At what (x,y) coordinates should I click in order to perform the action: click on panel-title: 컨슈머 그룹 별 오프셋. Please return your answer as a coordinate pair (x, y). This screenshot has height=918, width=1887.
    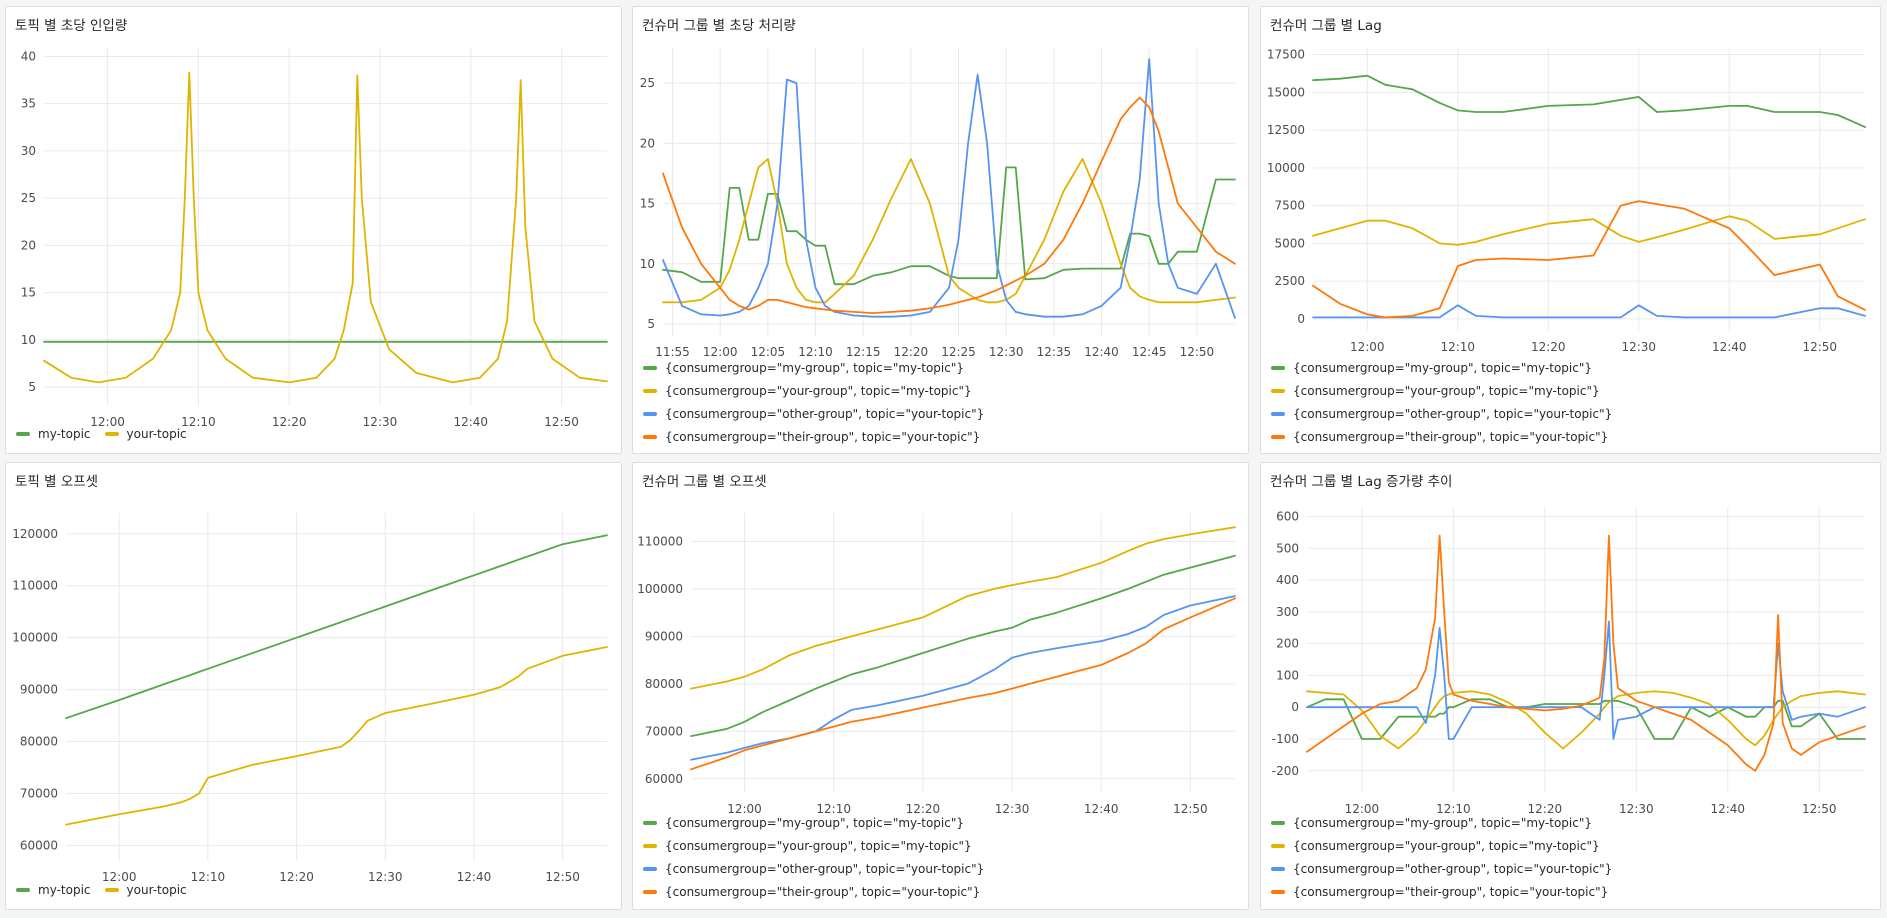
    Looking at the image, I should click on (704, 482).